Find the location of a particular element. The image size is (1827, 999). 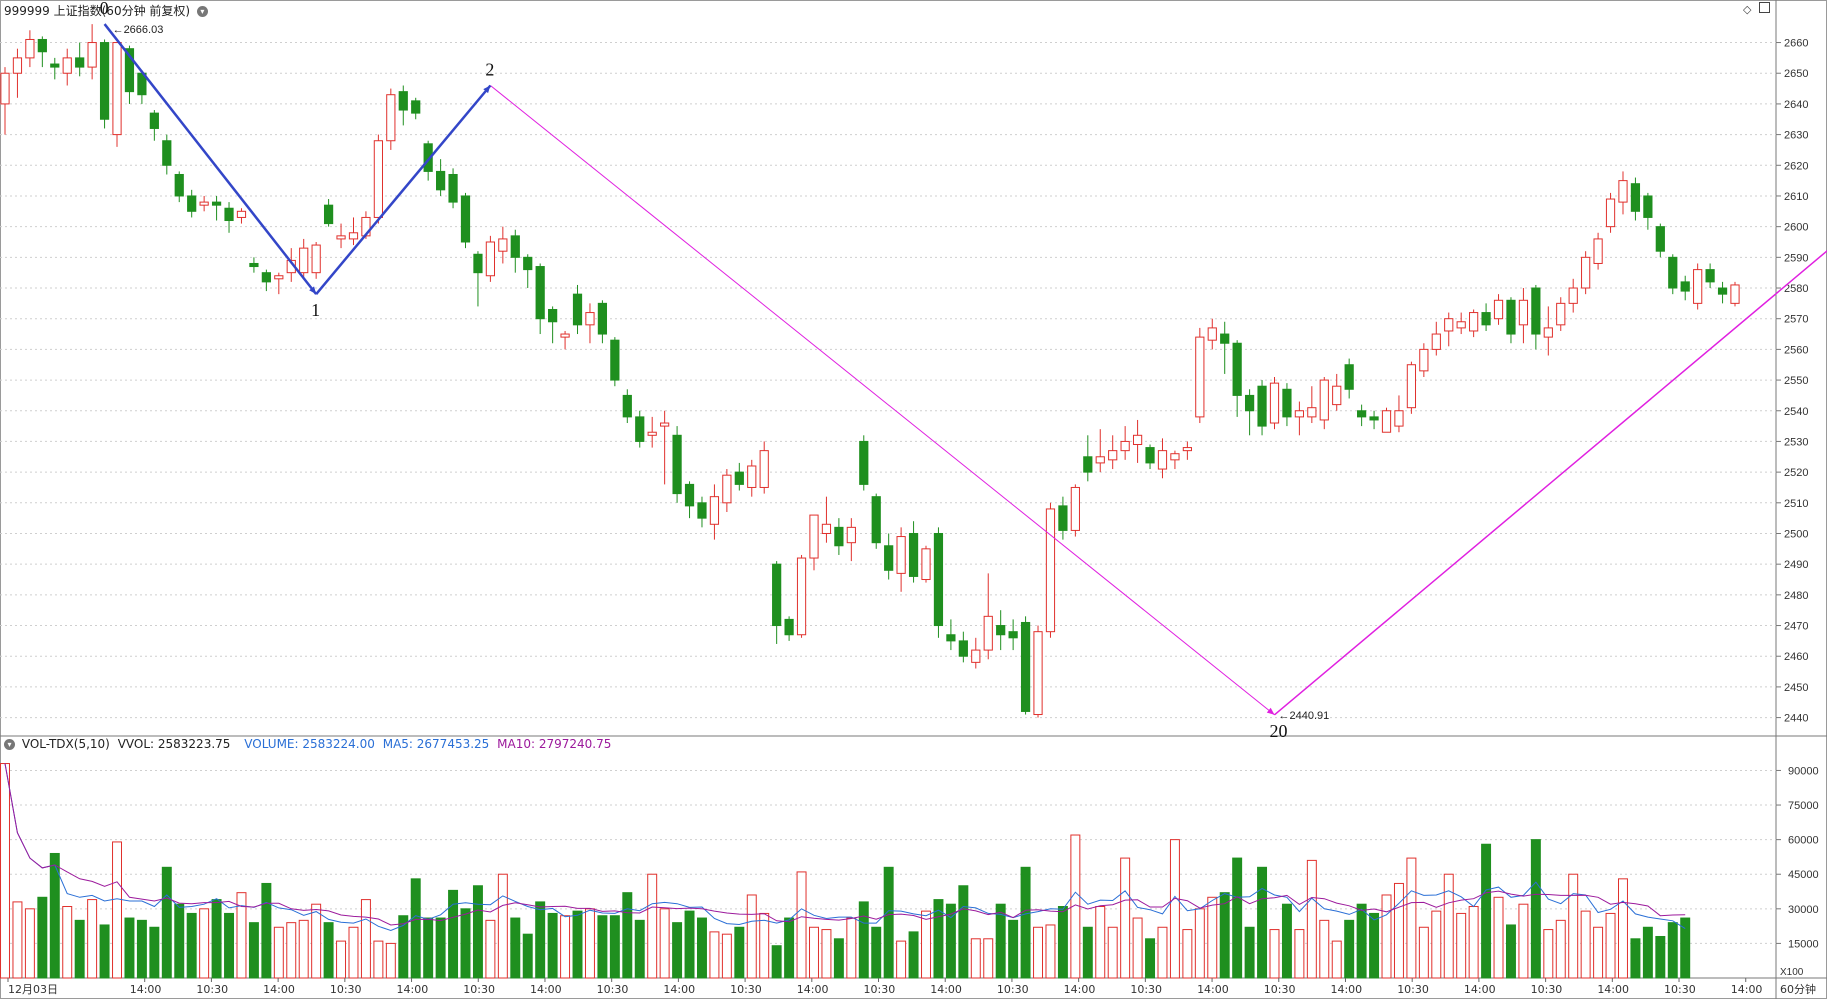

price-tick-label: 2560 is located at coordinates (1796, 350).